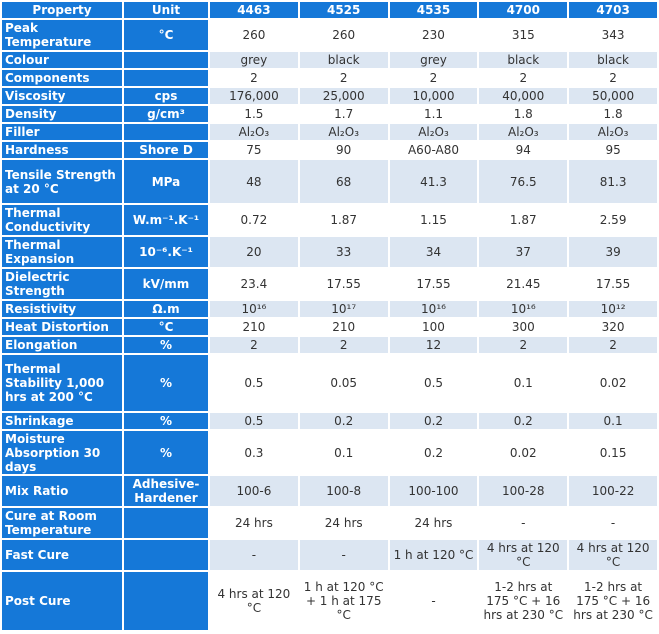 The image size is (659, 634). Describe the element at coordinates (343, 601) in the screenshot. I see `value-cell: 1 h at 120 °C + 1 h at 175 °C` at that location.